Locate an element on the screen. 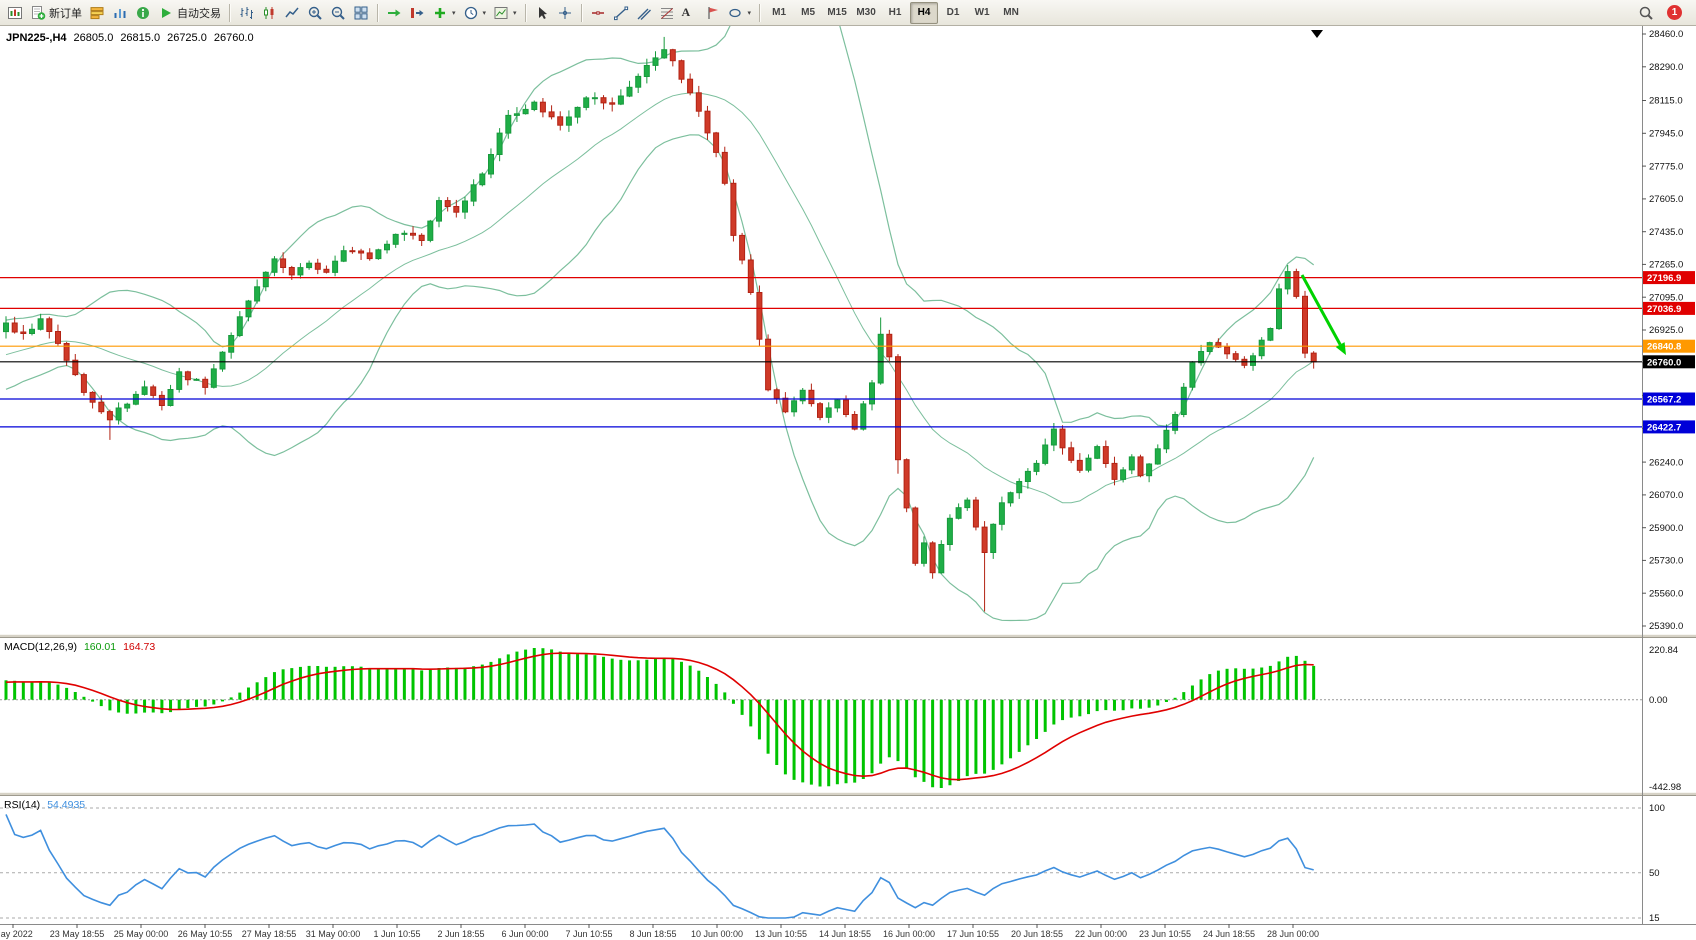 This screenshot has width=1696, height=940. price-tick-label: 27945.0 is located at coordinates (1666, 134).